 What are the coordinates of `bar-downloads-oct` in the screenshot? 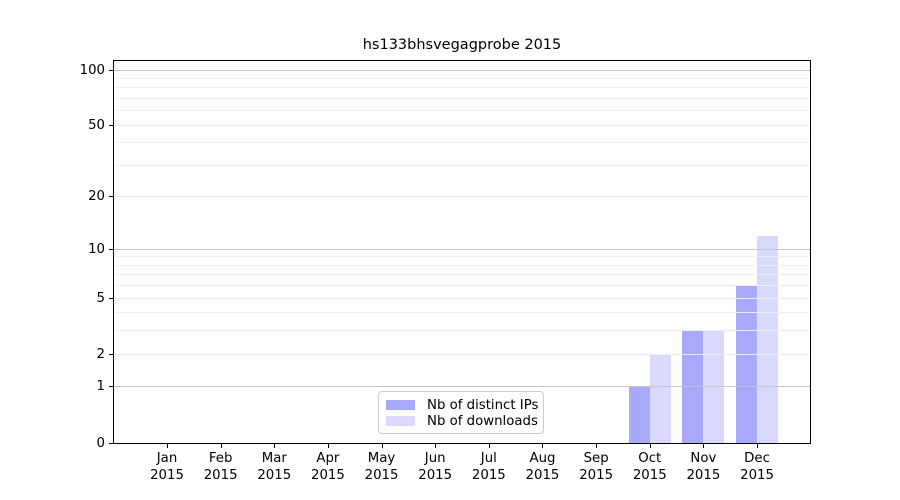 It's located at (660, 398).